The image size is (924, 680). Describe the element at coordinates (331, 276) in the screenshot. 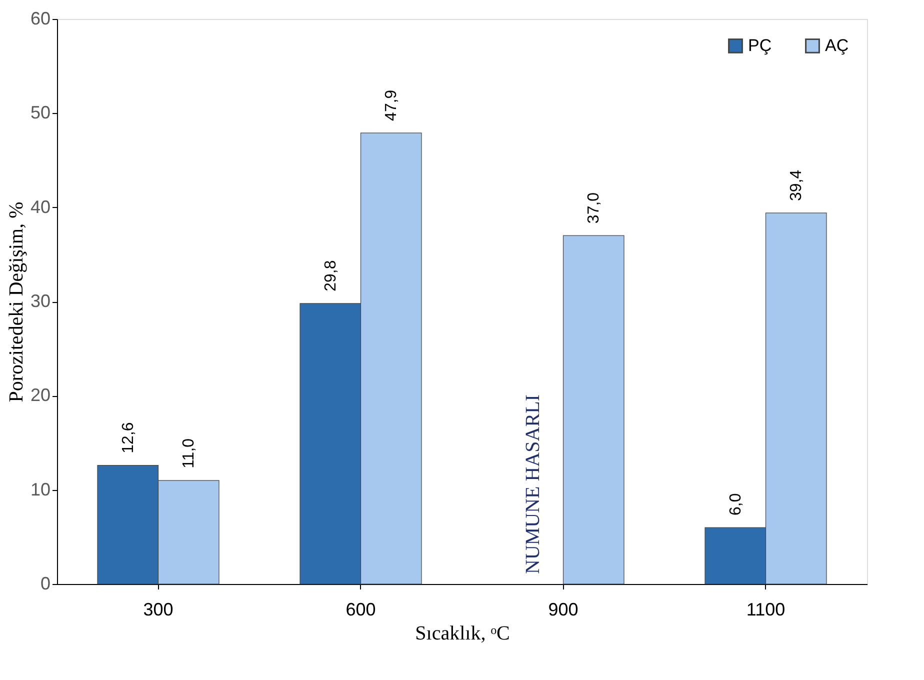

I see `data-label: 29,8` at that location.